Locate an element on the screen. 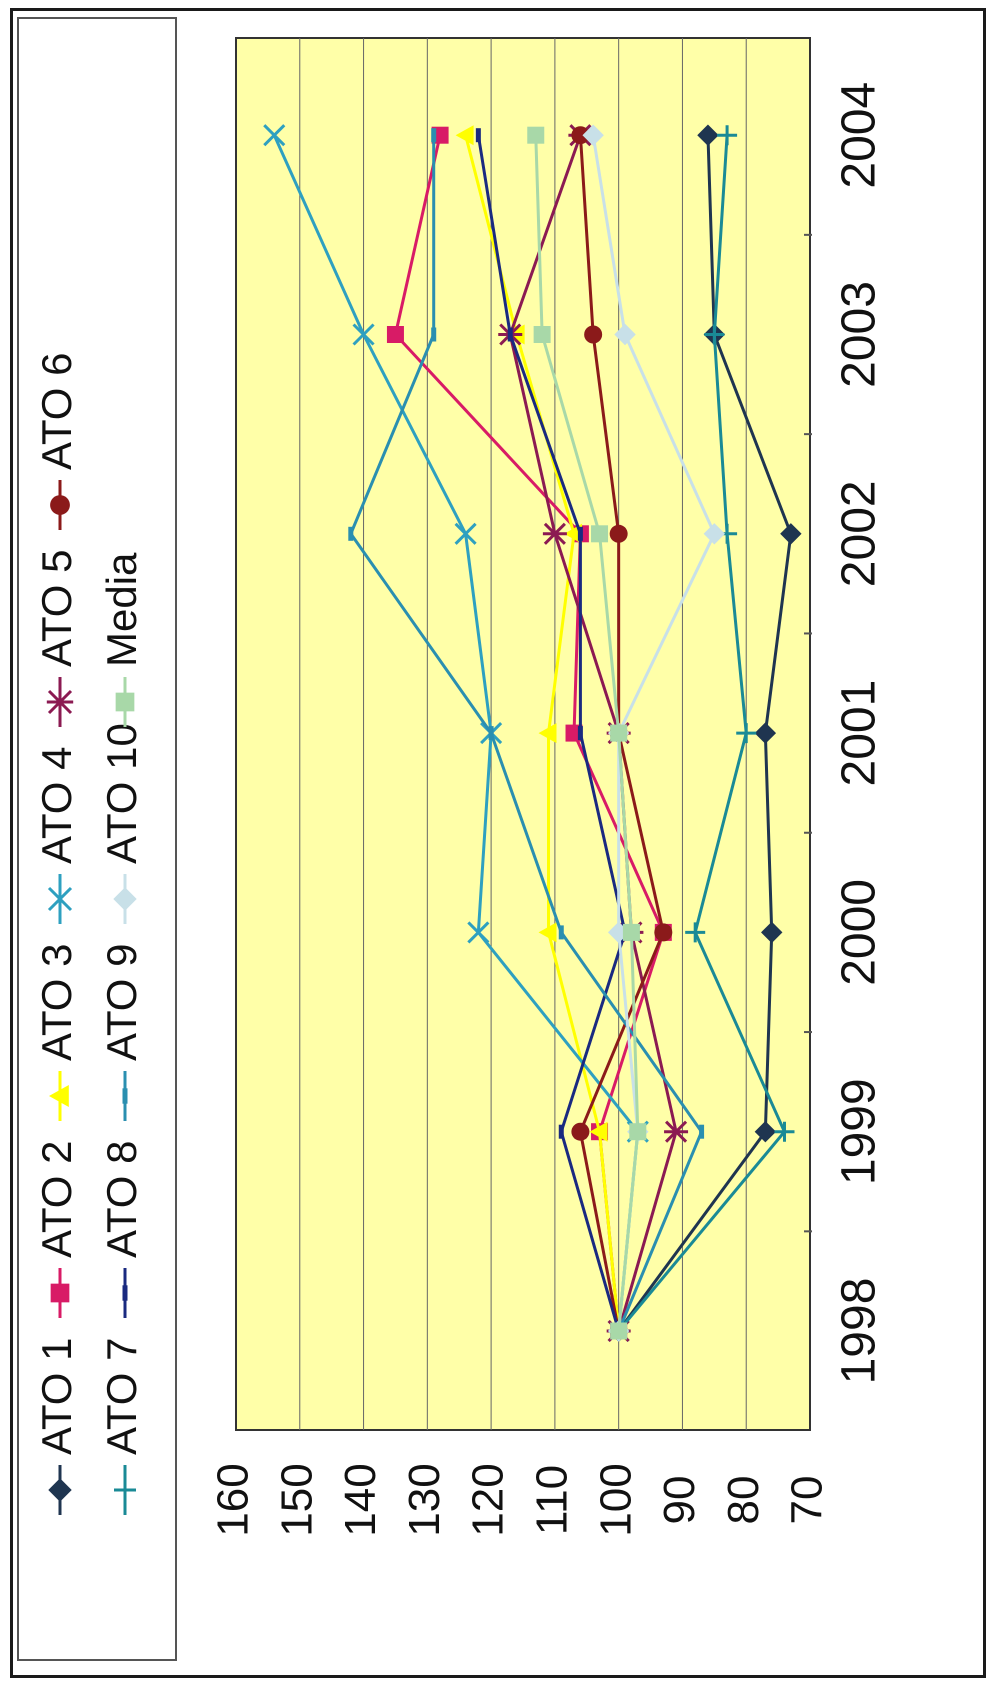  legend-item: ATO 7 is located at coordinates (121, 1426).